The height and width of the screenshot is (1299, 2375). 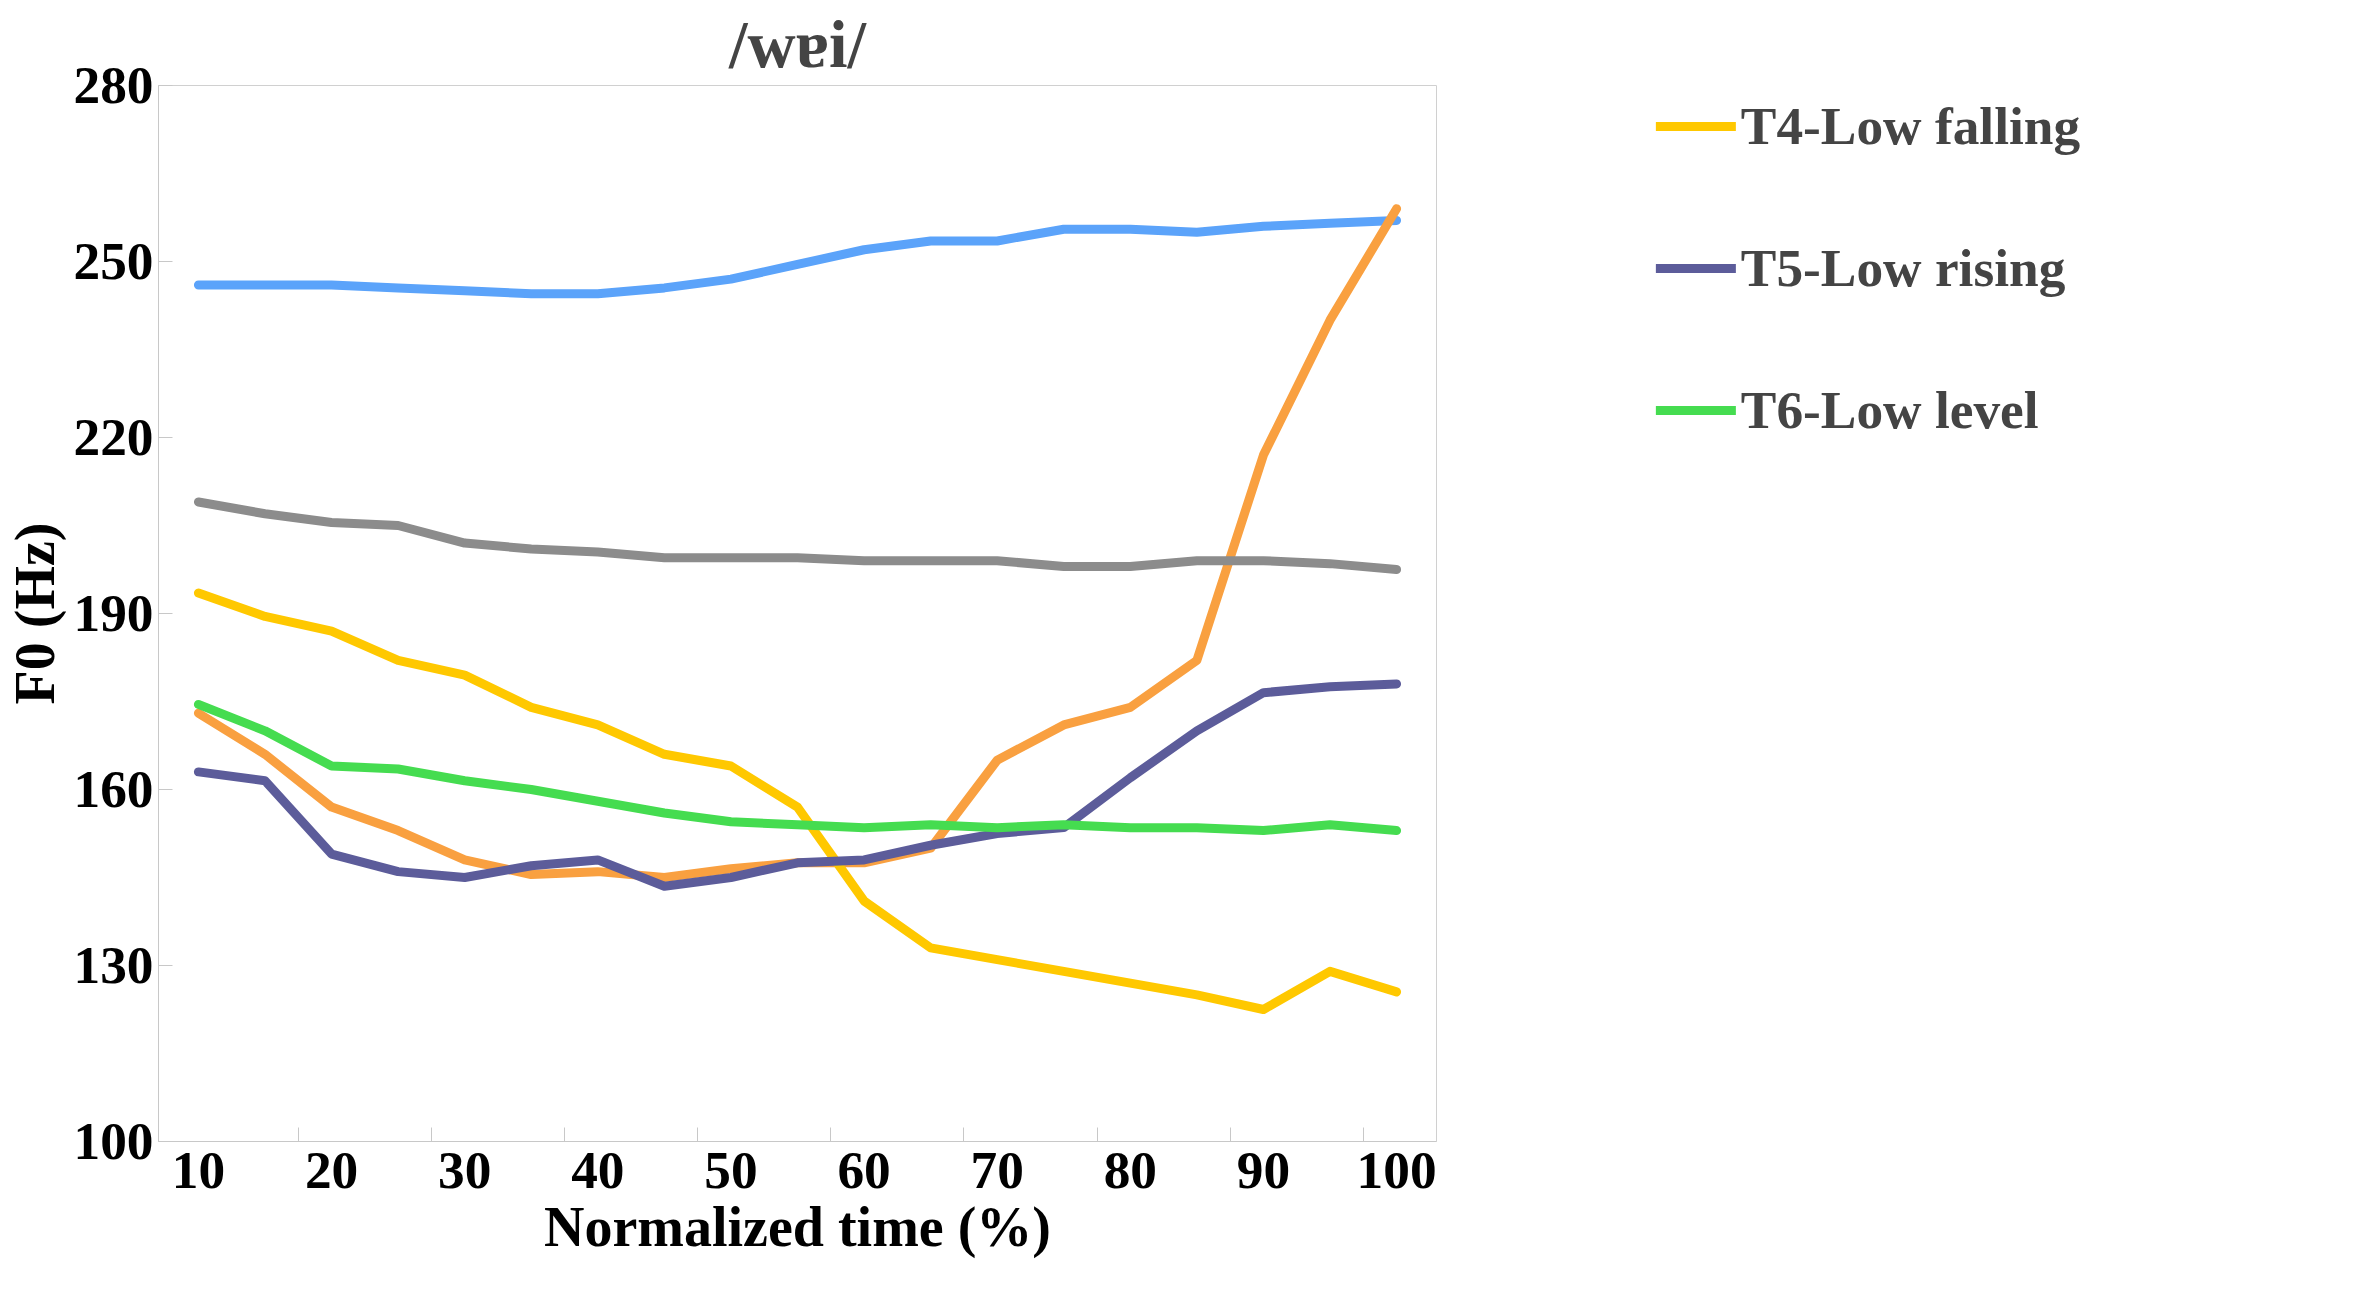 I want to click on y-tick-label: 130, so click(x=113, y=965).